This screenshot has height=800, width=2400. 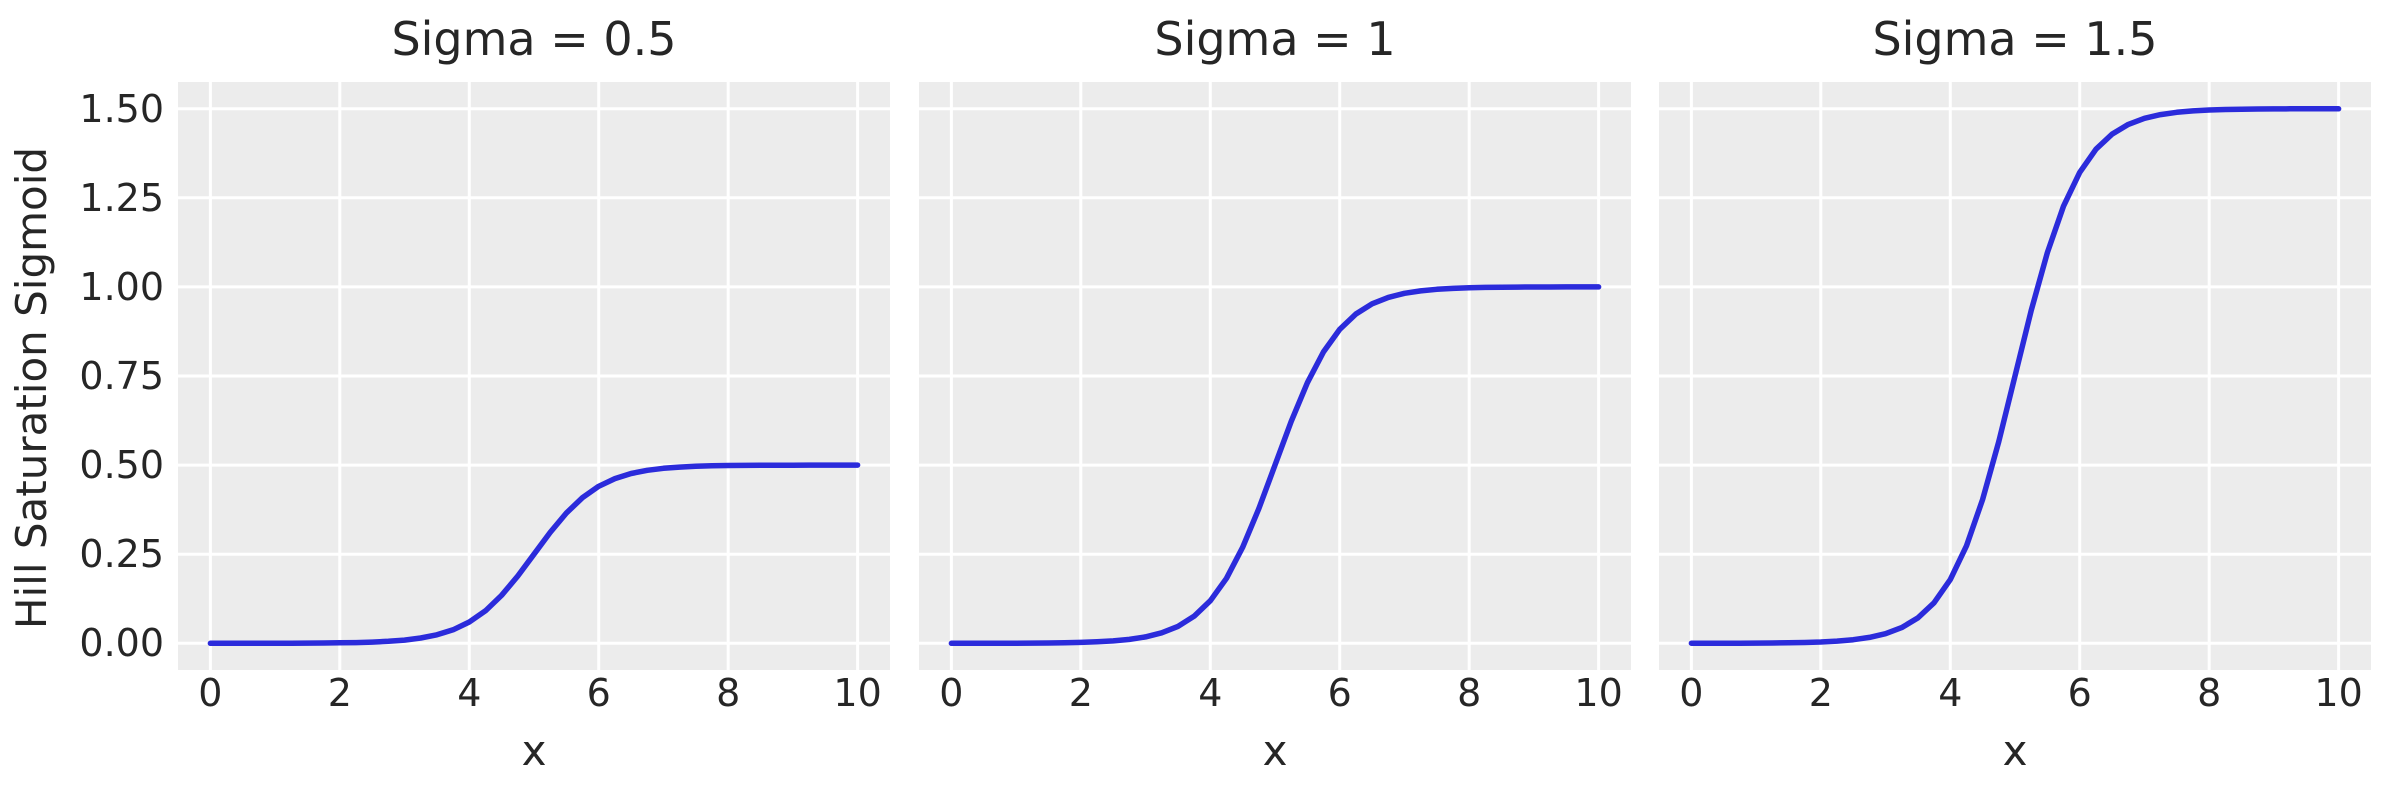 I want to click on series-line-hill-sigmoid-sigma-0.5, so click(x=534, y=554).